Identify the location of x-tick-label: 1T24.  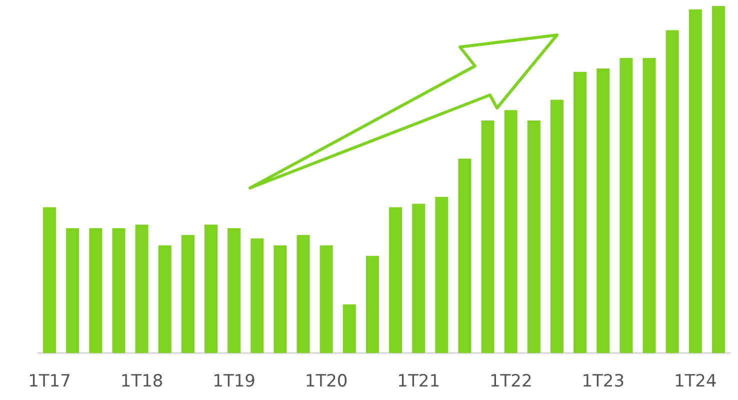
(695, 382).